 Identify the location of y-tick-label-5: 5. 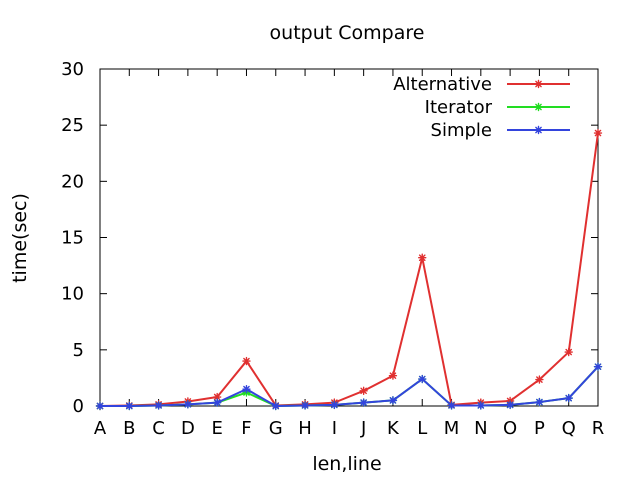
(78, 350).